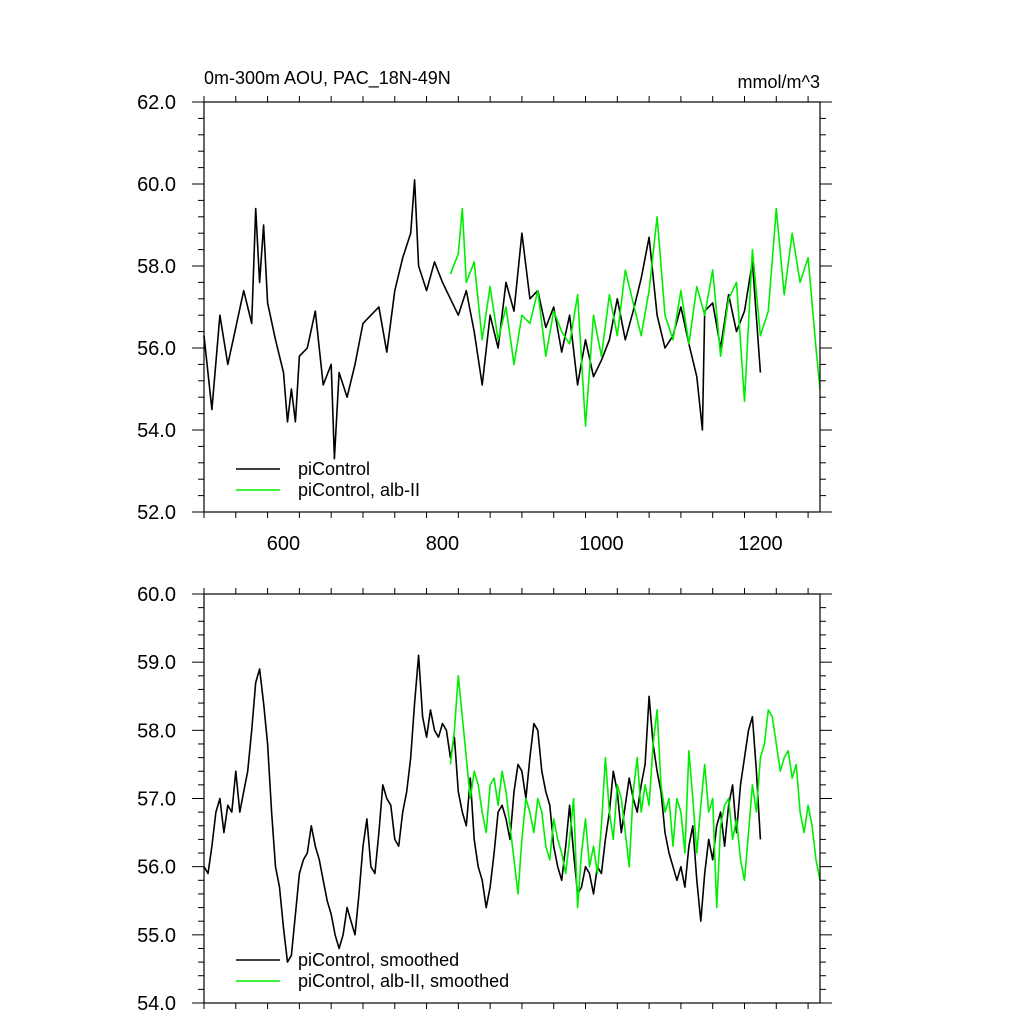  Describe the element at coordinates (378, 960) in the screenshot. I see `legend-label: piControl, smoothed` at that location.